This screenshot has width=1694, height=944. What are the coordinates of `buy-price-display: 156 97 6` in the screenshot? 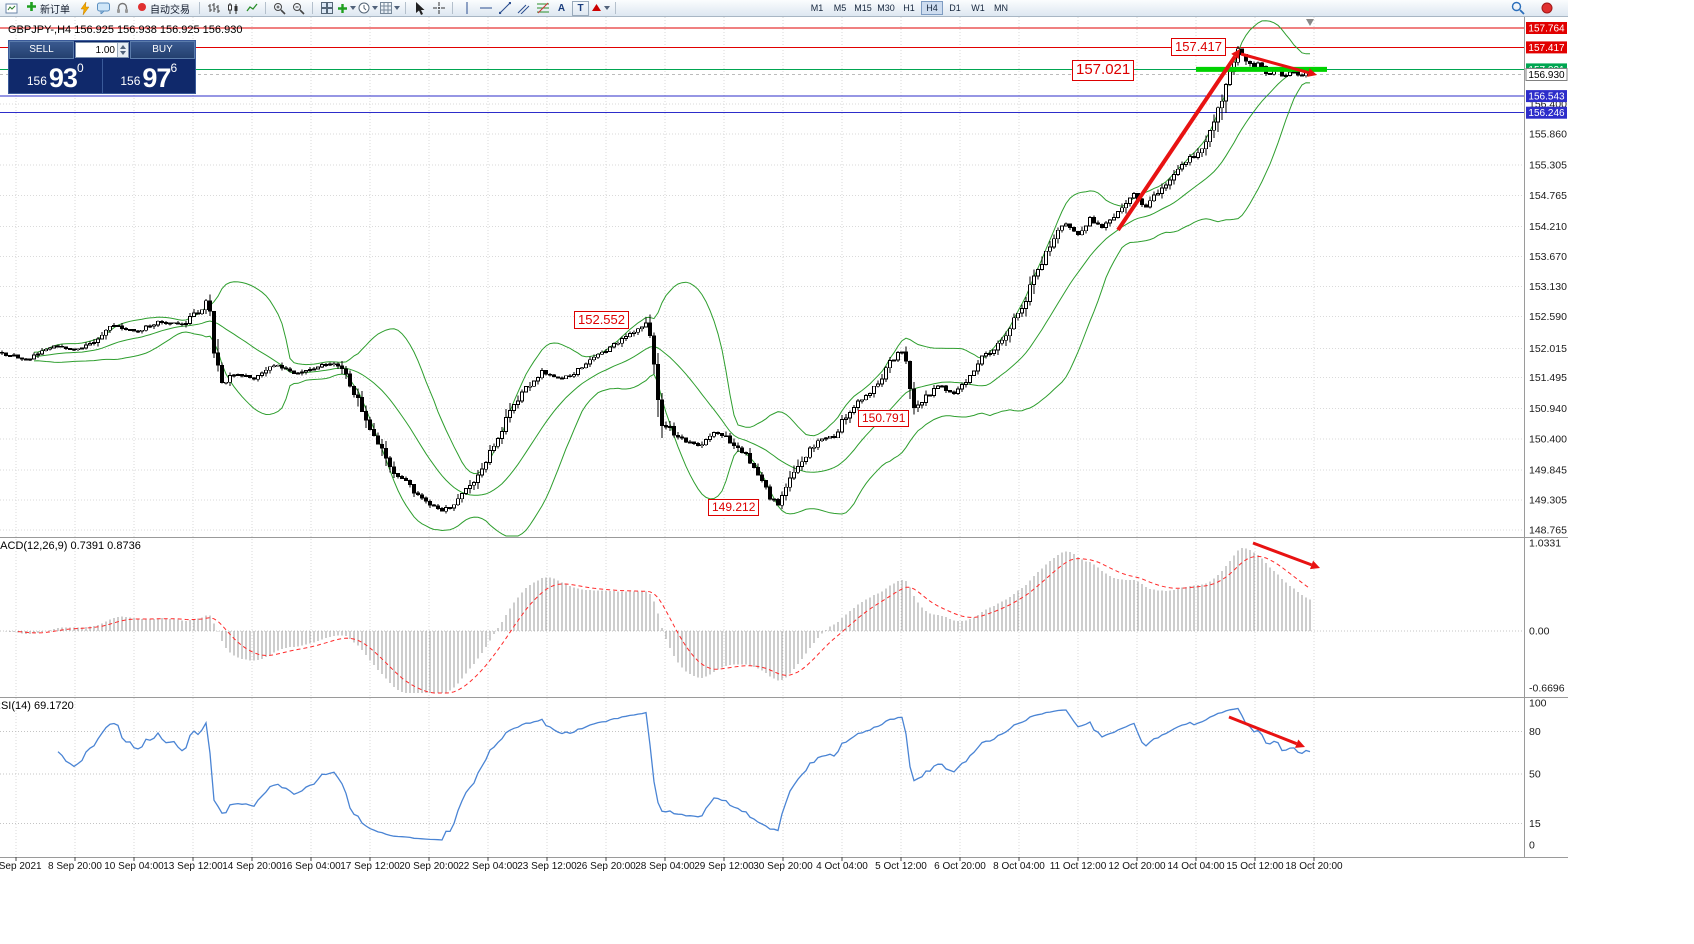 It's located at (149, 76).